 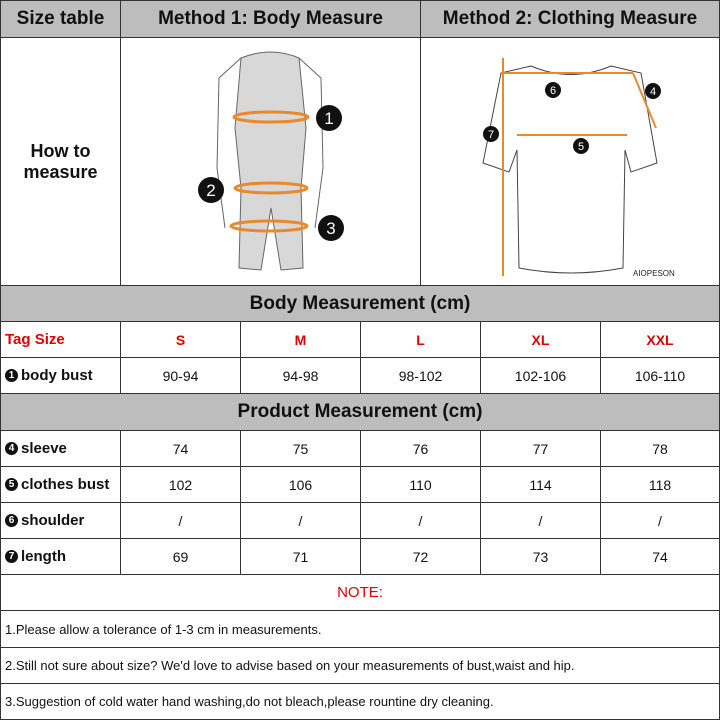 What do you see at coordinates (540, 484) in the screenshot?
I see `table-cell: 114` at bounding box center [540, 484].